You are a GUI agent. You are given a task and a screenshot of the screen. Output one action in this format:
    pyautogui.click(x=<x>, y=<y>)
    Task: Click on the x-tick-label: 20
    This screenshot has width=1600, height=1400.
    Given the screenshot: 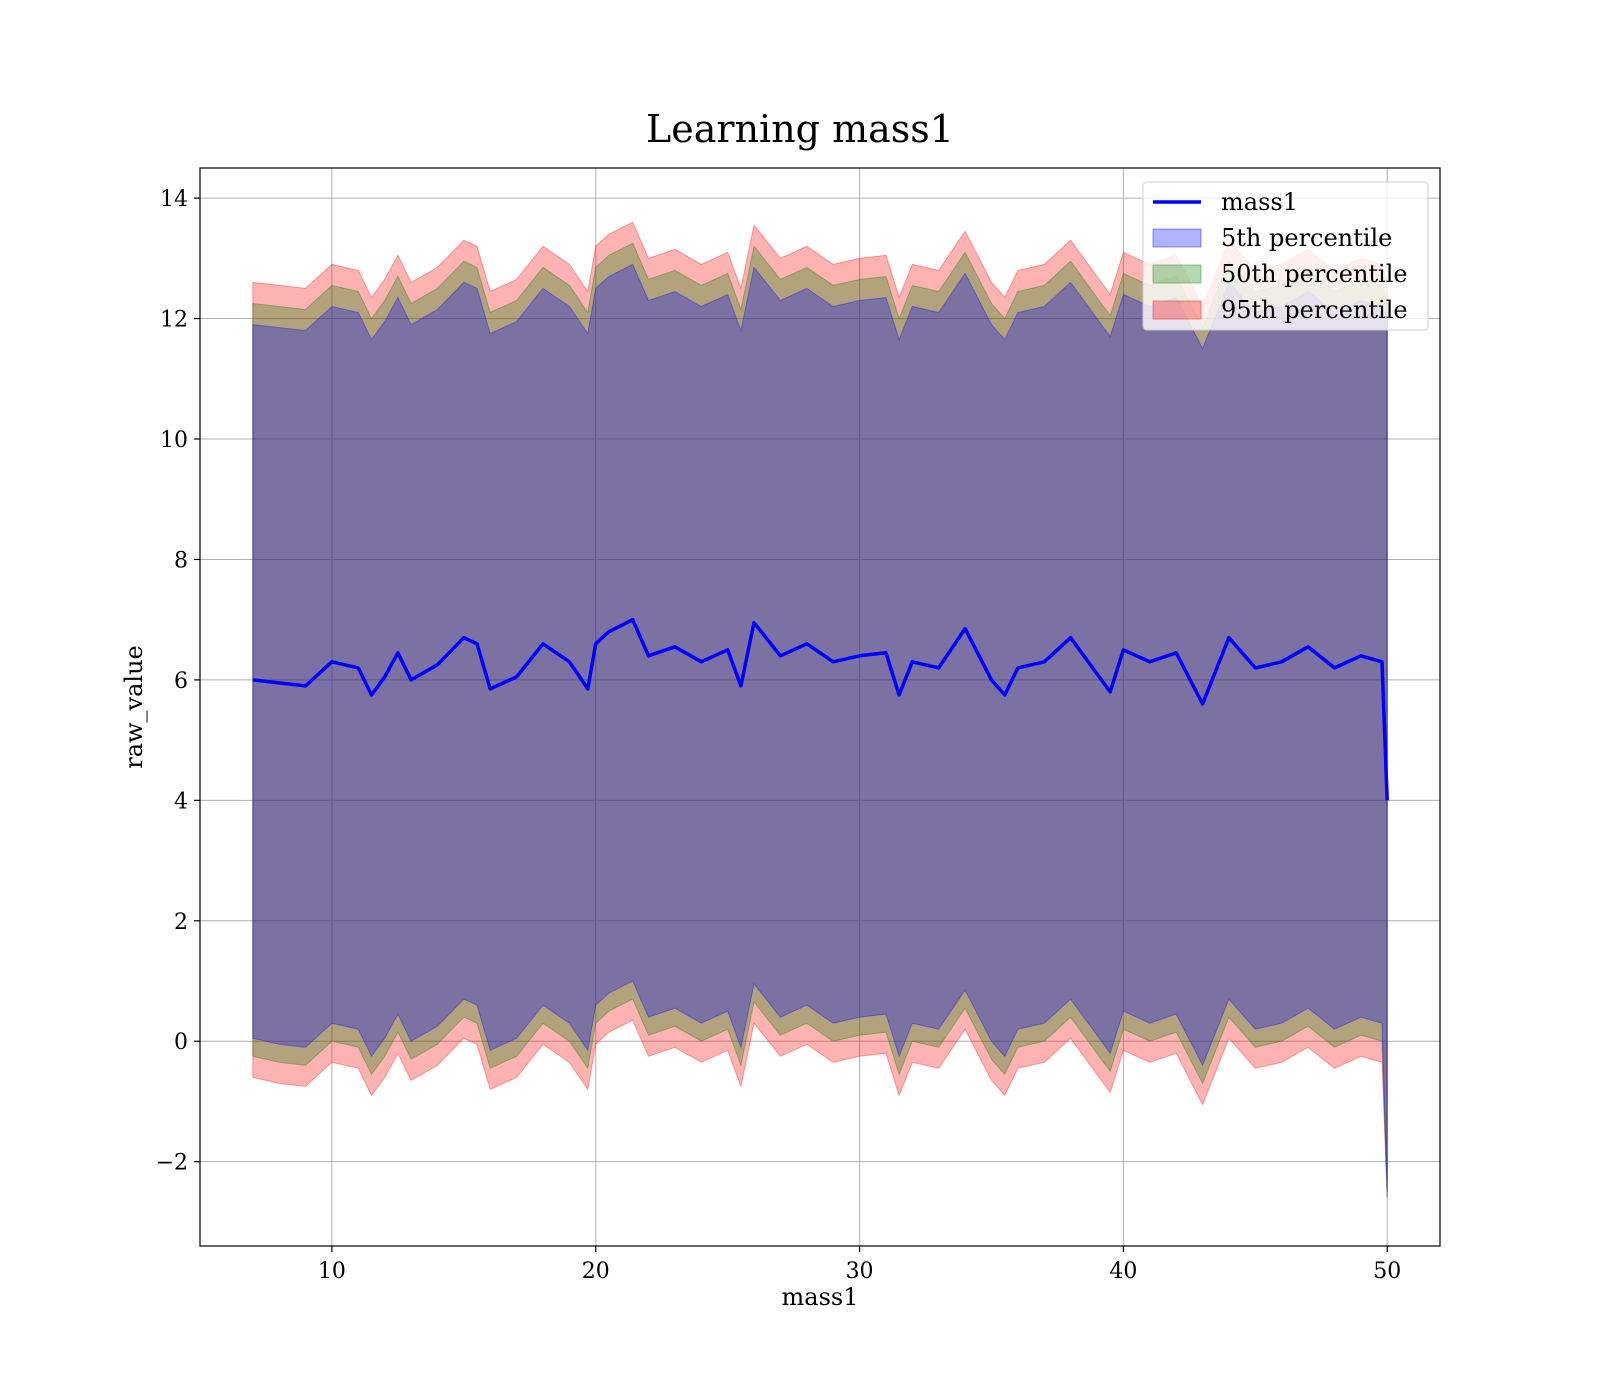 What is the action you would take?
    pyautogui.click(x=596, y=1271)
    